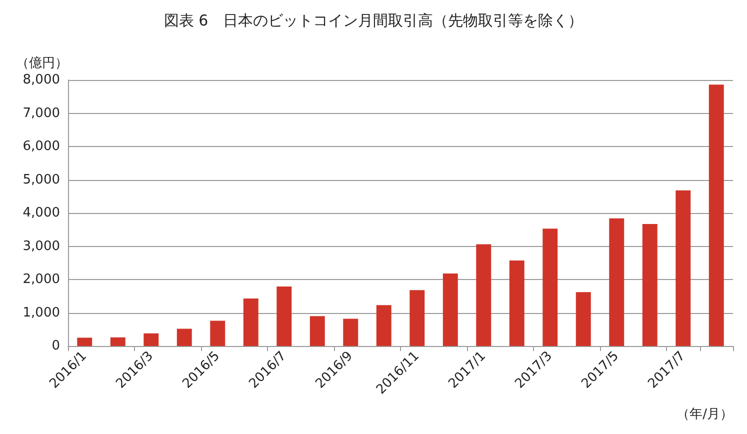 The height and width of the screenshot is (434, 747). Describe the element at coordinates (704, 414) in the screenshot. I see `x-axis-title: （年/月）` at that location.